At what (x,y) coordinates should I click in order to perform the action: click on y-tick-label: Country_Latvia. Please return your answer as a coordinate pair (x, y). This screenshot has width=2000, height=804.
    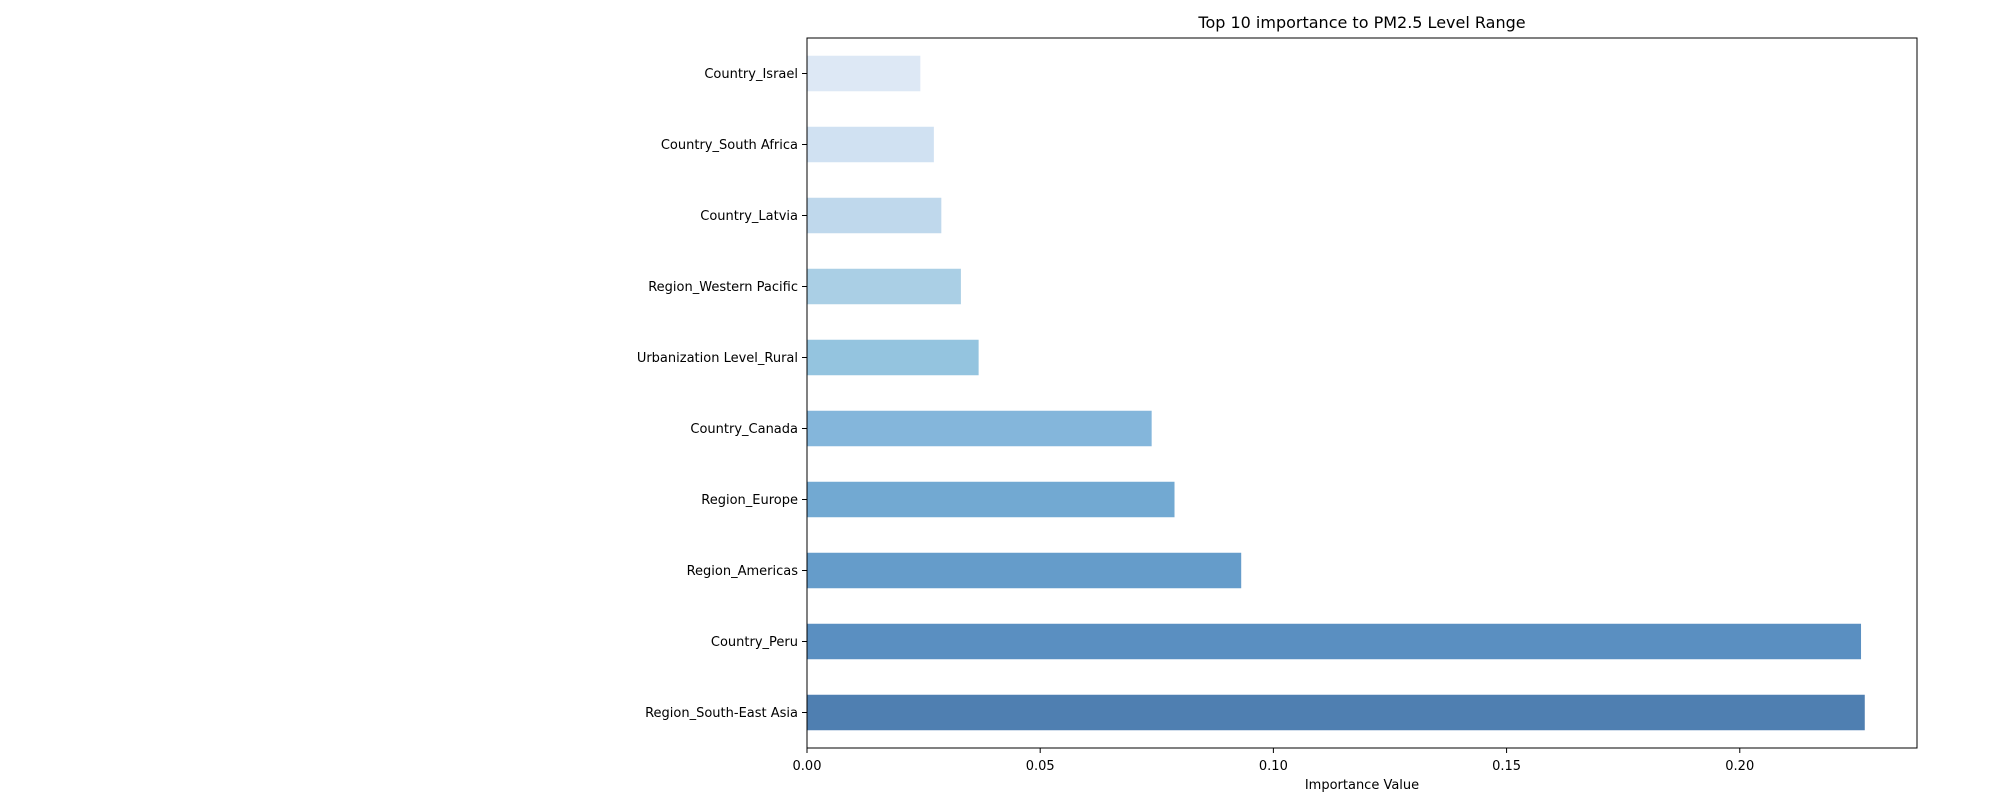
    Looking at the image, I should click on (749, 216).